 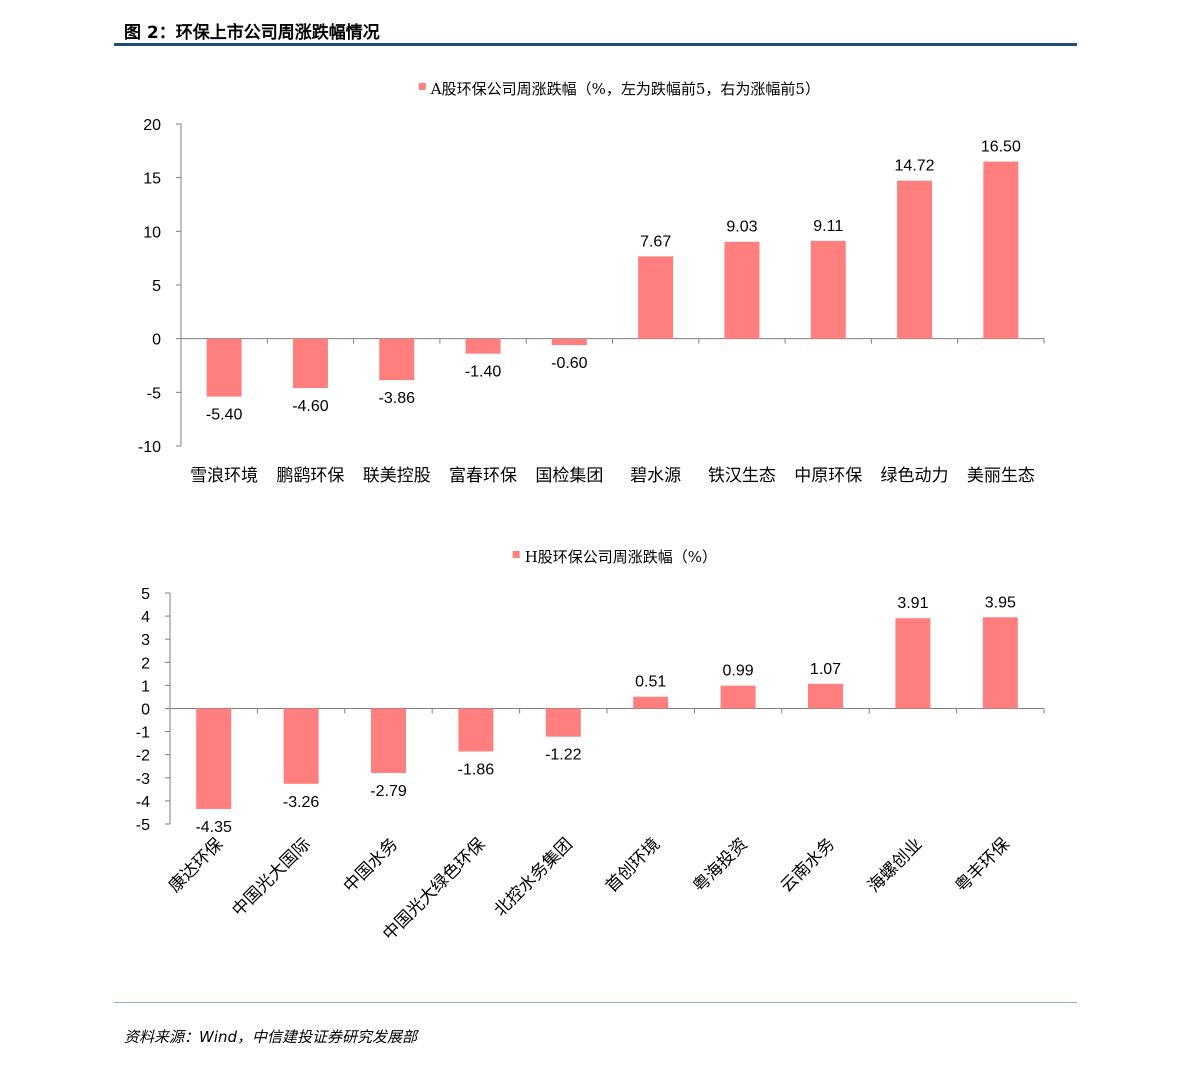 What do you see at coordinates (828, 226) in the screenshot?
I see `data-label: 9.11` at bounding box center [828, 226].